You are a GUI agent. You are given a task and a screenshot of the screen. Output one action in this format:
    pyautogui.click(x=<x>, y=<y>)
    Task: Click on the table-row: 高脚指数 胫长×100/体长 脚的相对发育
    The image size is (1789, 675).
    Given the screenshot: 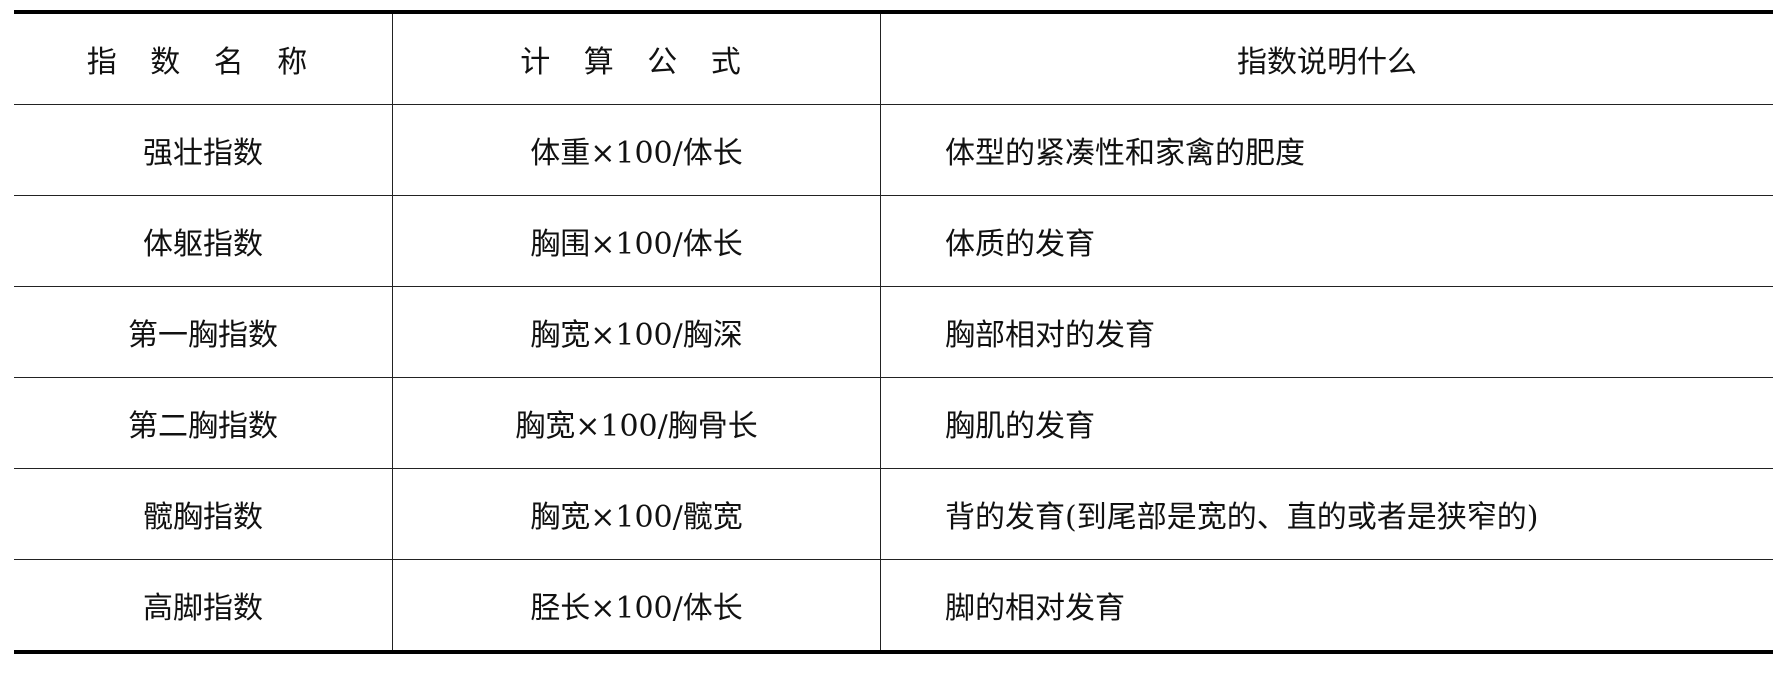 What is the action you would take?
    pyautogui.click(x=893, y=605)
    